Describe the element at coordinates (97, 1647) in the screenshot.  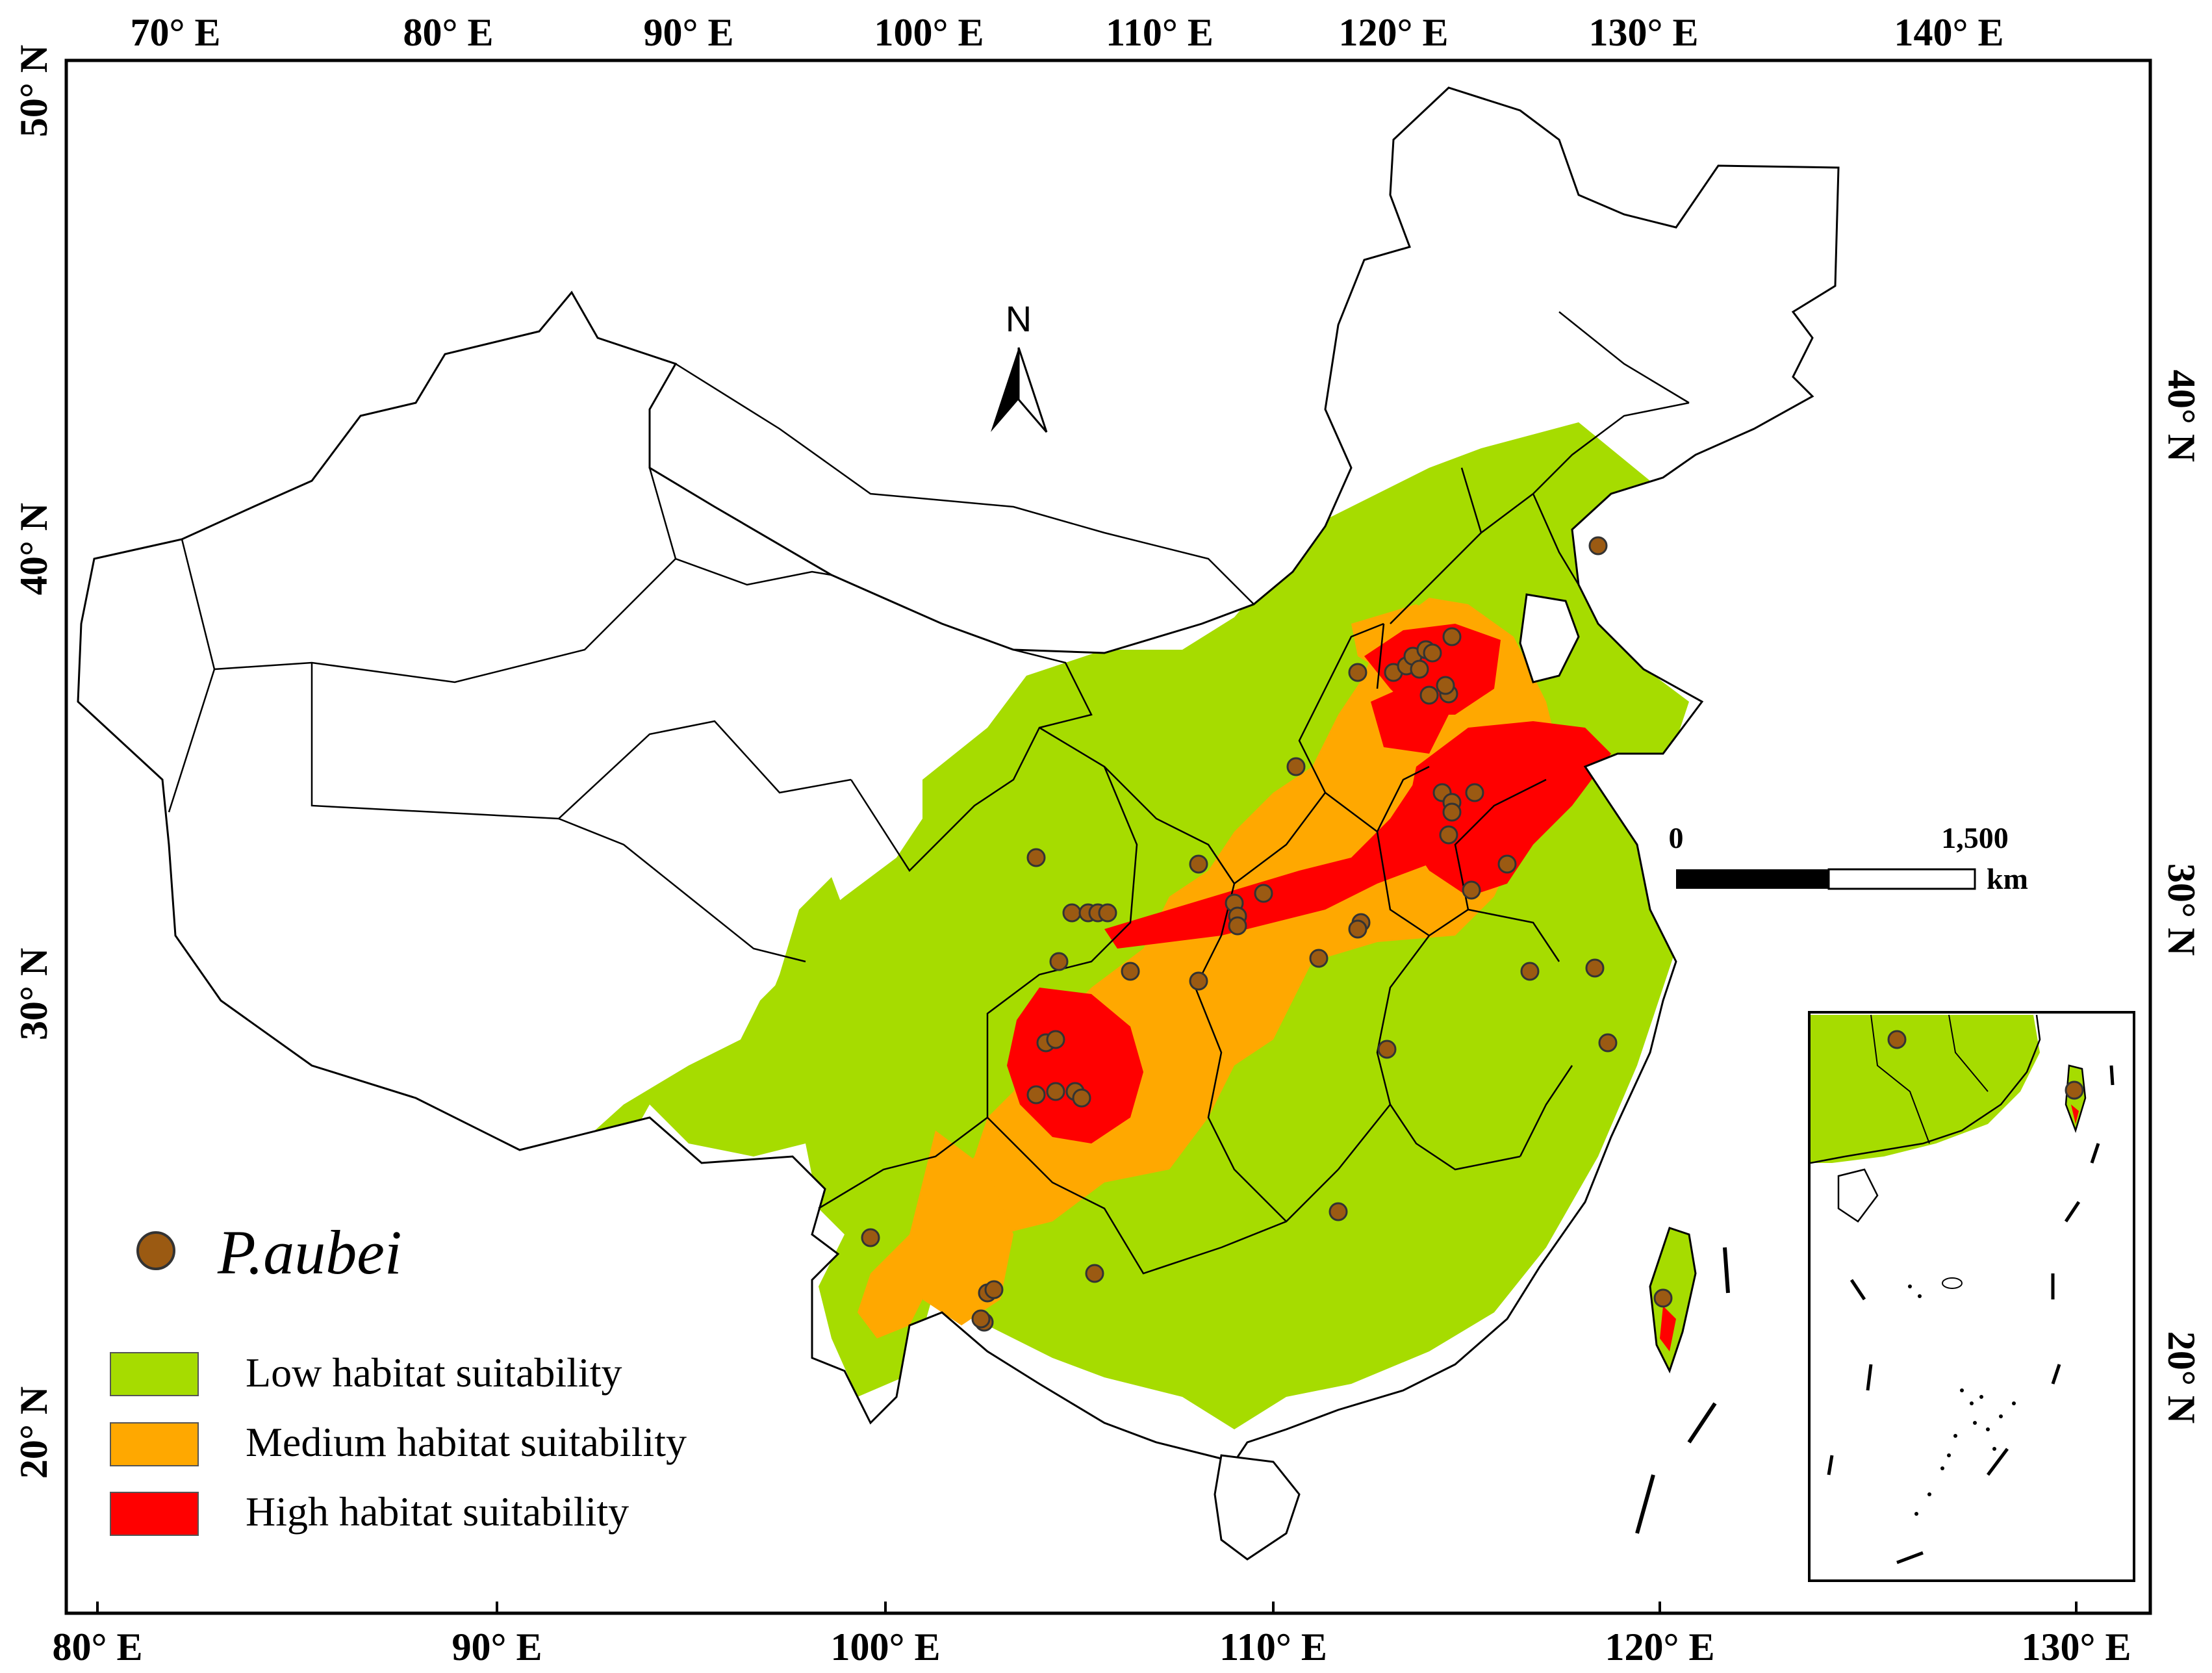
I see `bottom-lon-label: 80° E` at that location.